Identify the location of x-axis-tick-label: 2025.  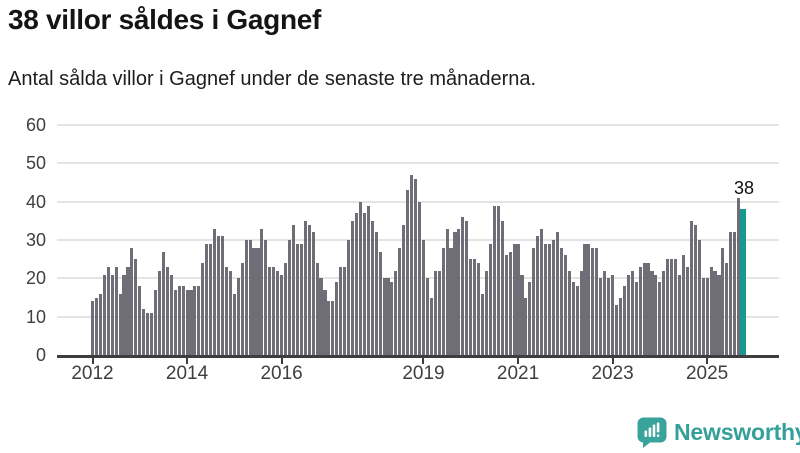
(707, 373).